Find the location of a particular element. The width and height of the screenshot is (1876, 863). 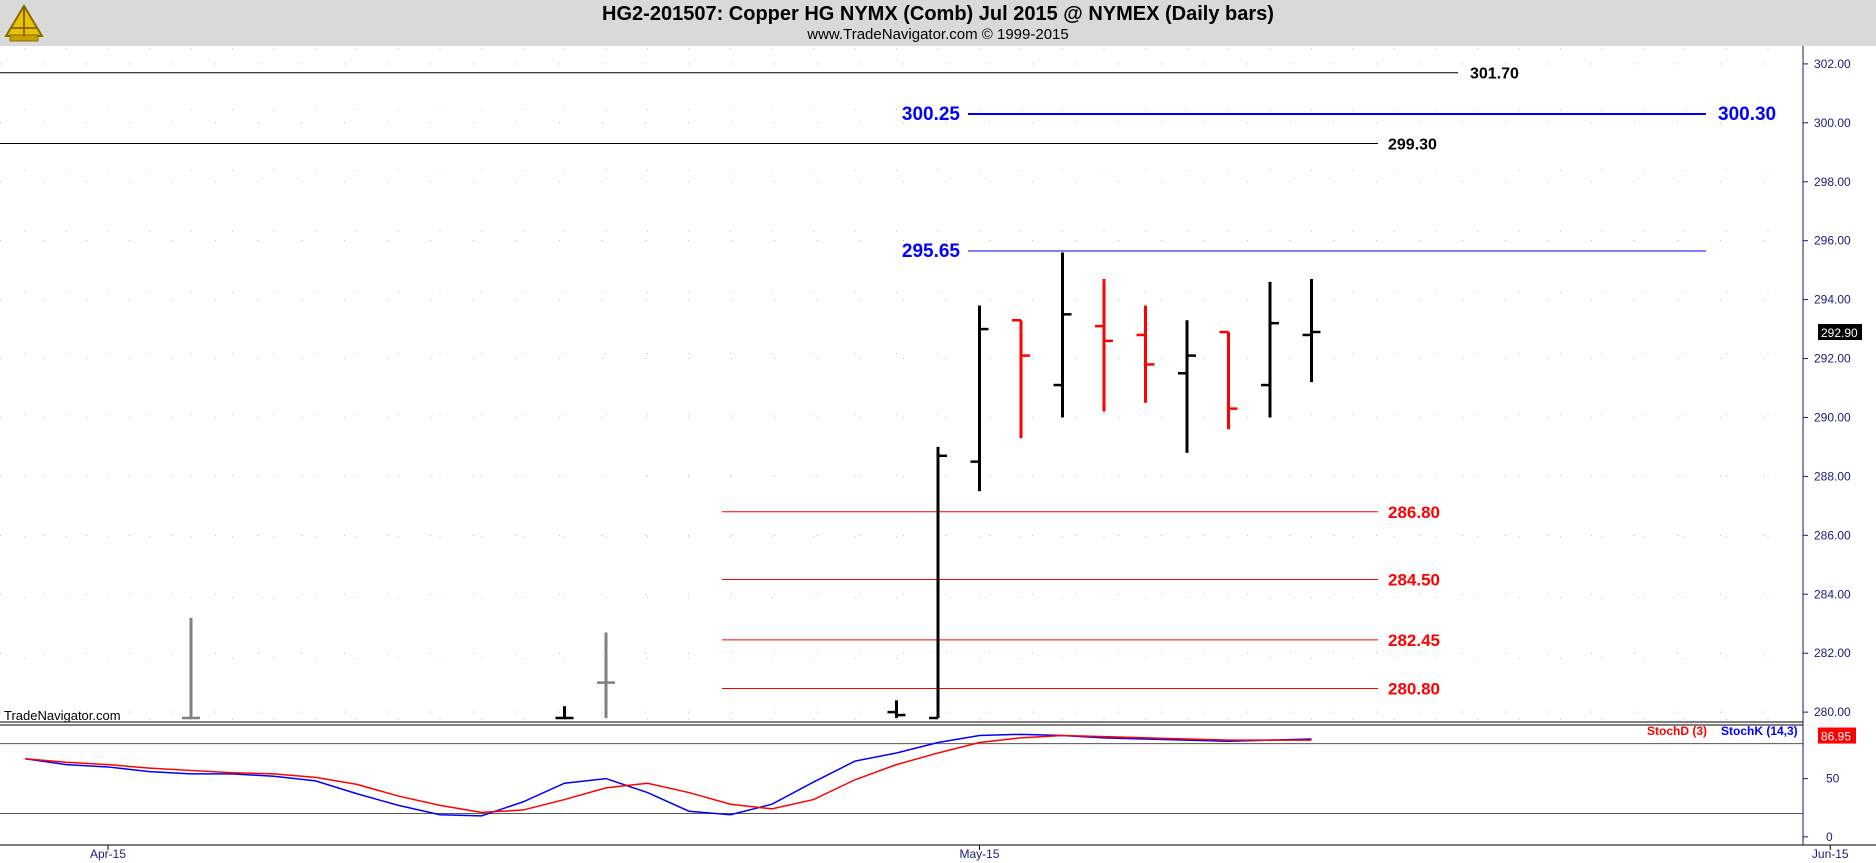

level-label: 301.70 is located at coordinates (1494, 74).